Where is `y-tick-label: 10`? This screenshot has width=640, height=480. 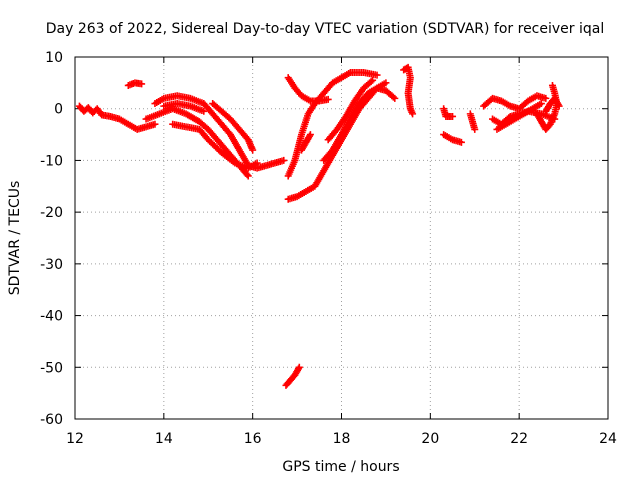 y-tick-label: 10 is located at coordinates (54, 58).